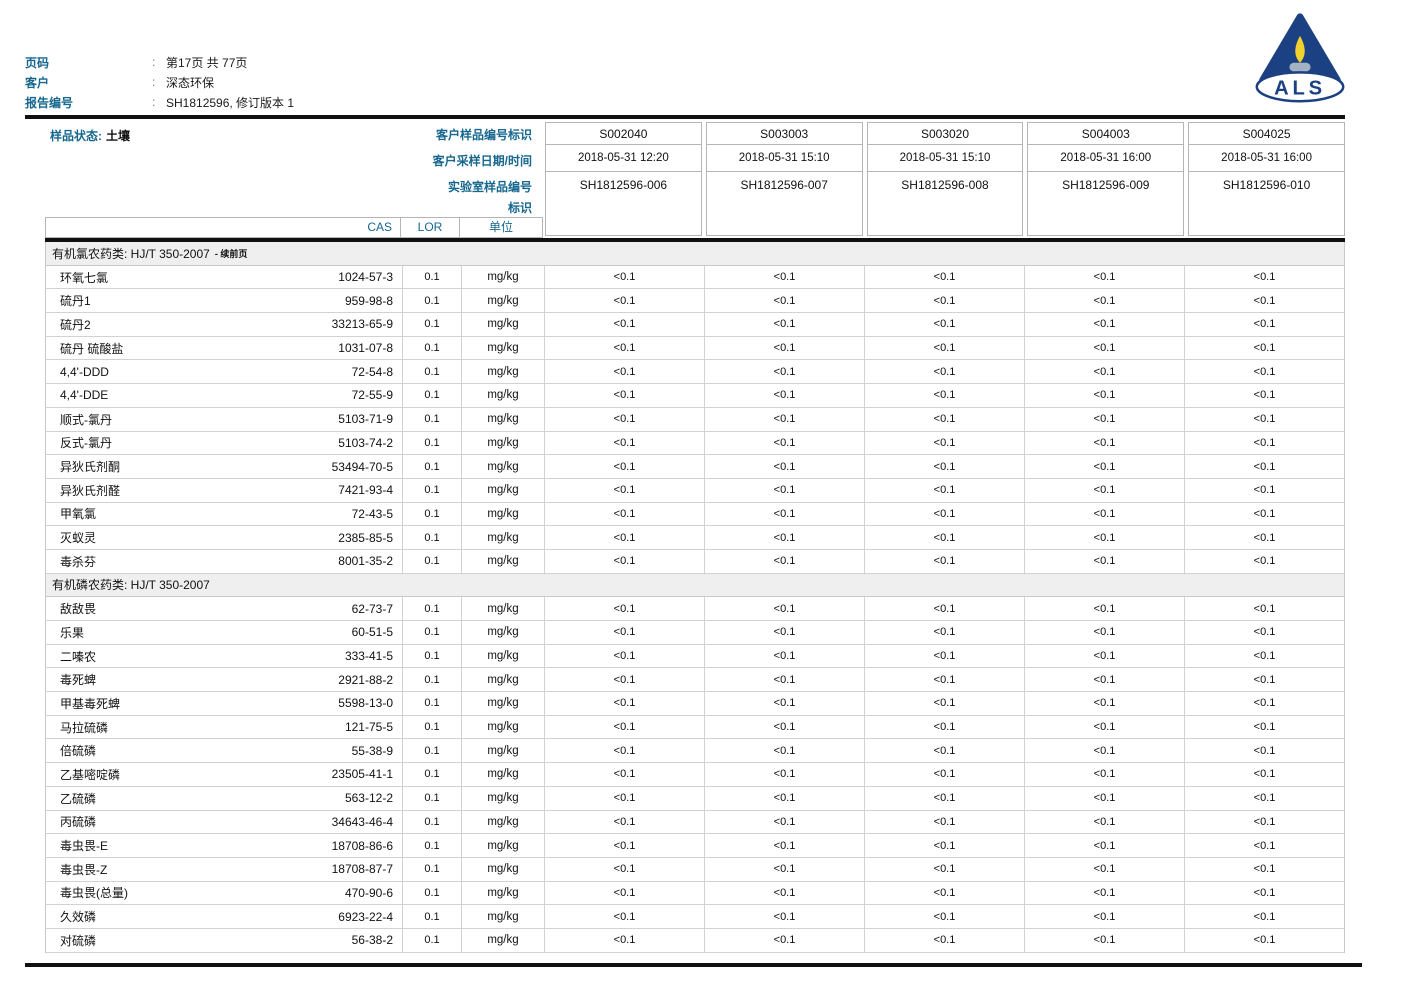 The width and height of the screenshot is (1402, 992). What do you see at coordinates (1266, 179) in the screenshot?
I see `sample-column: S004025 2018-05-31 16:00 SH1812596-010` at bounding box center [1266, 179].